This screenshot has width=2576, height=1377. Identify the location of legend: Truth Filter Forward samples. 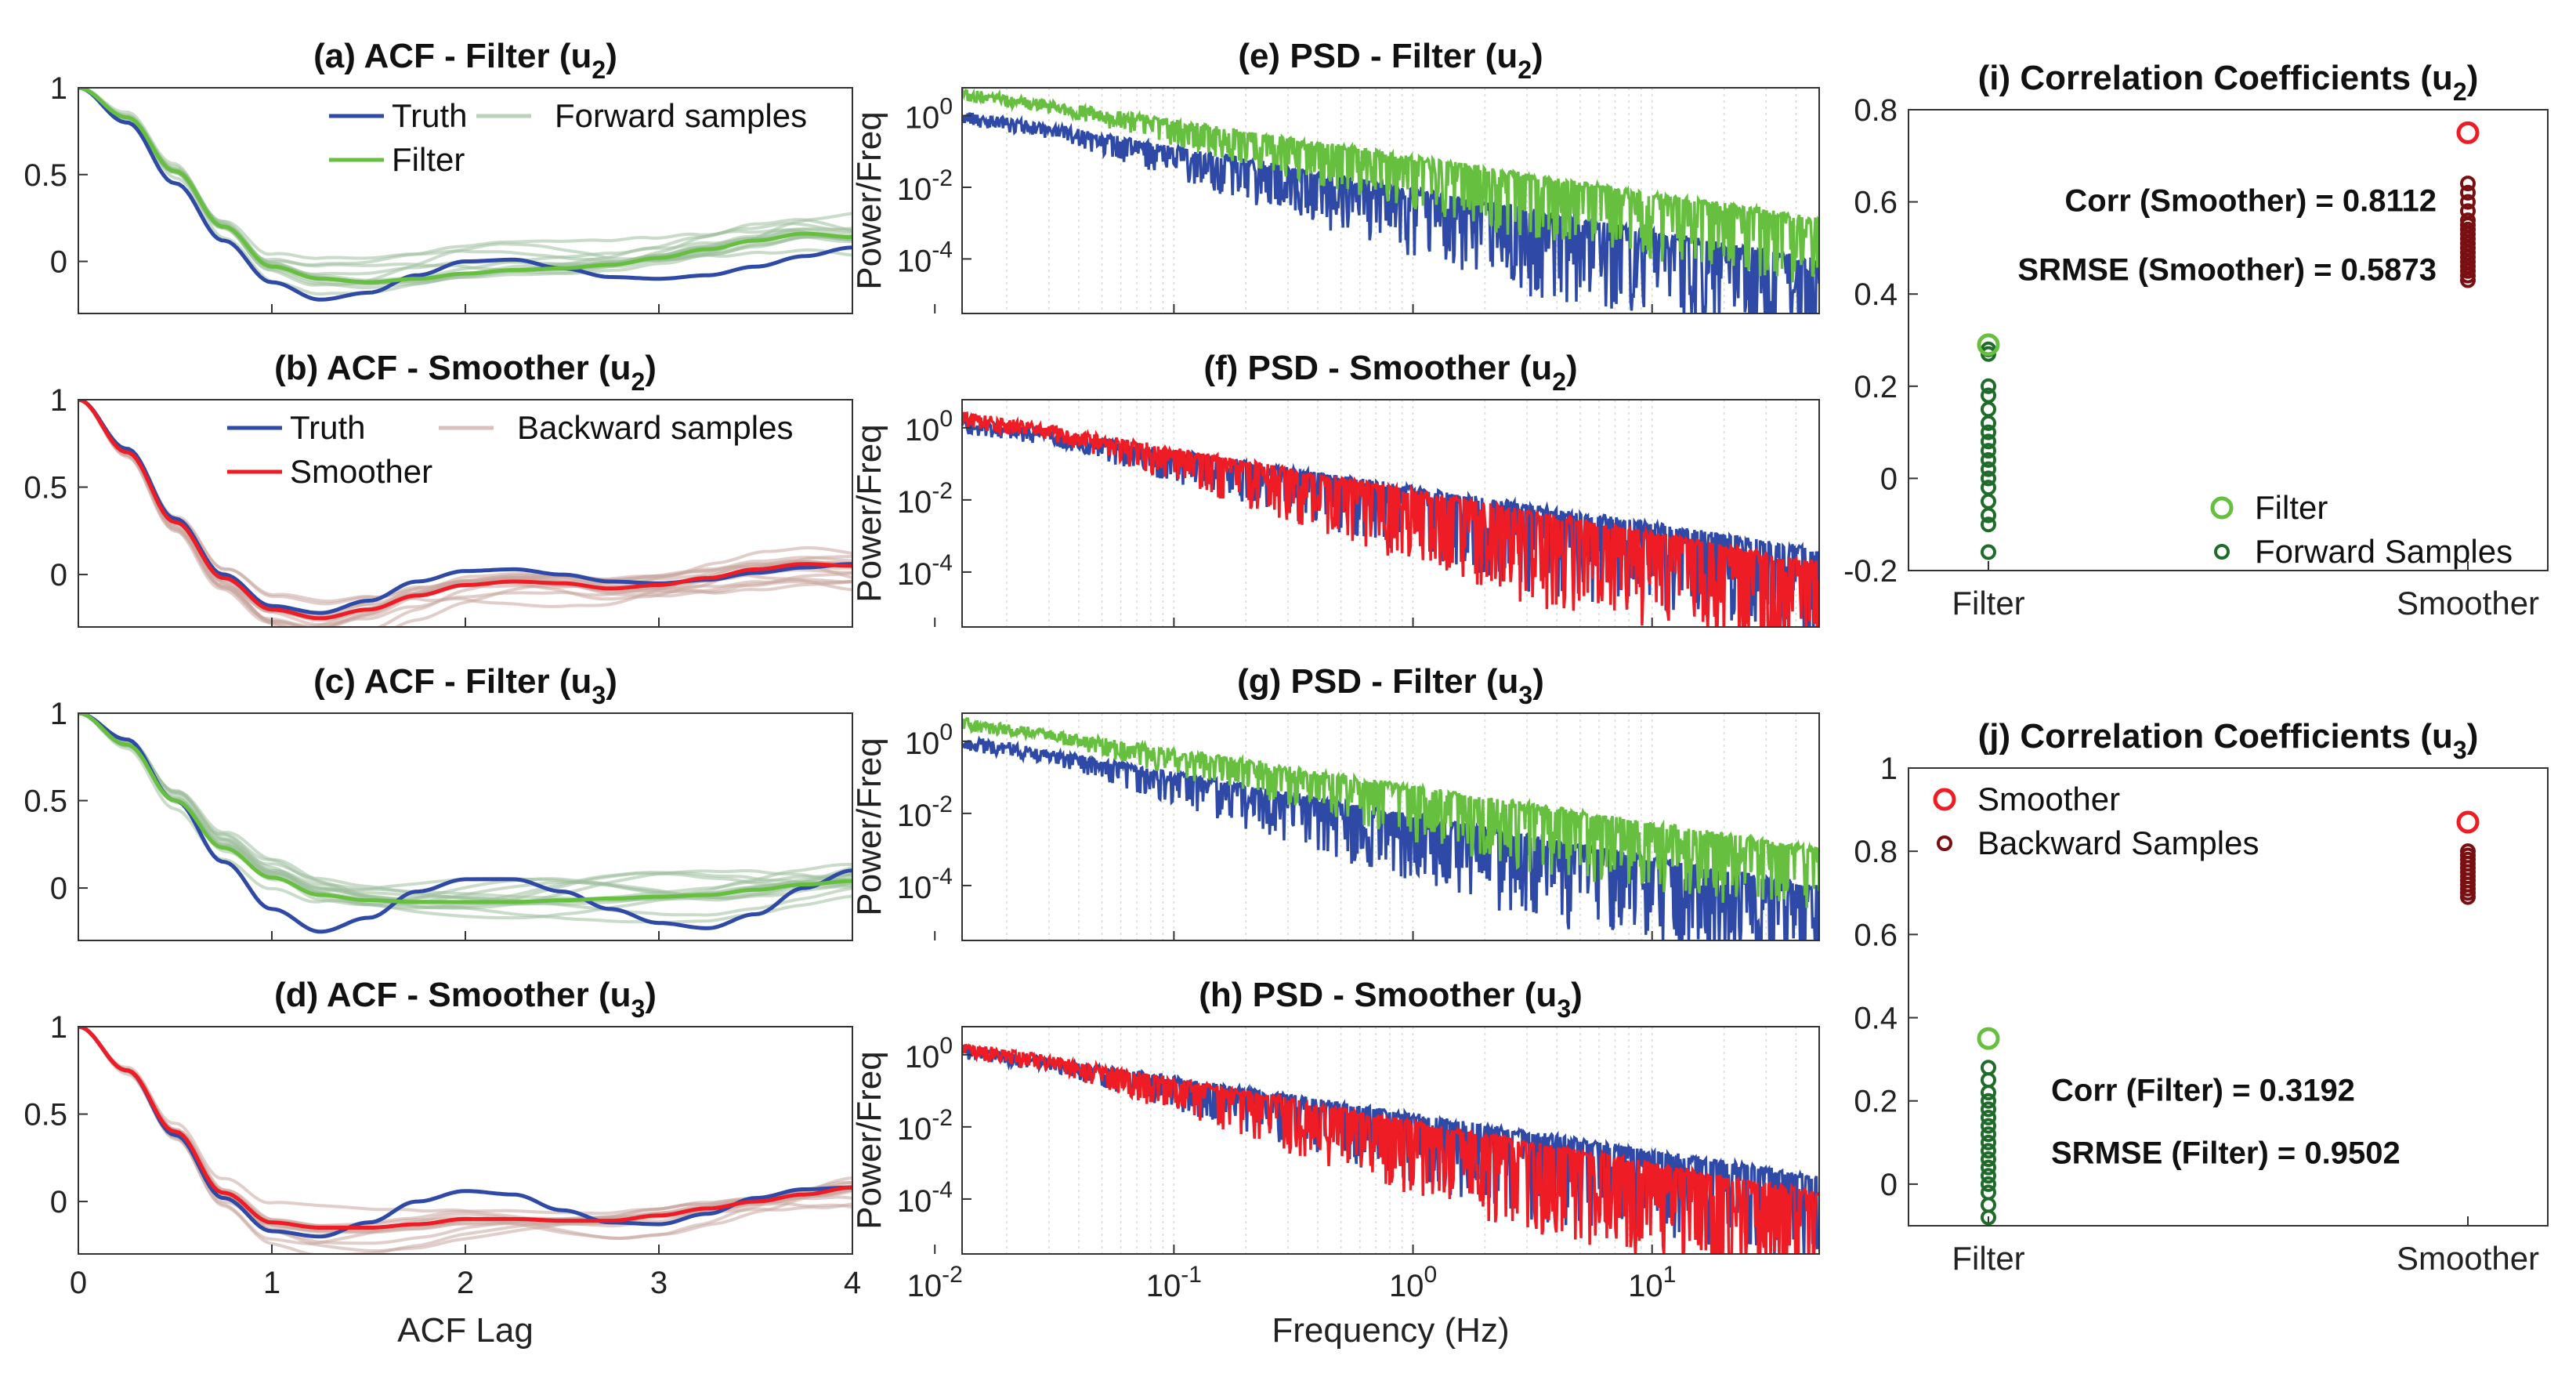
(568, 137).